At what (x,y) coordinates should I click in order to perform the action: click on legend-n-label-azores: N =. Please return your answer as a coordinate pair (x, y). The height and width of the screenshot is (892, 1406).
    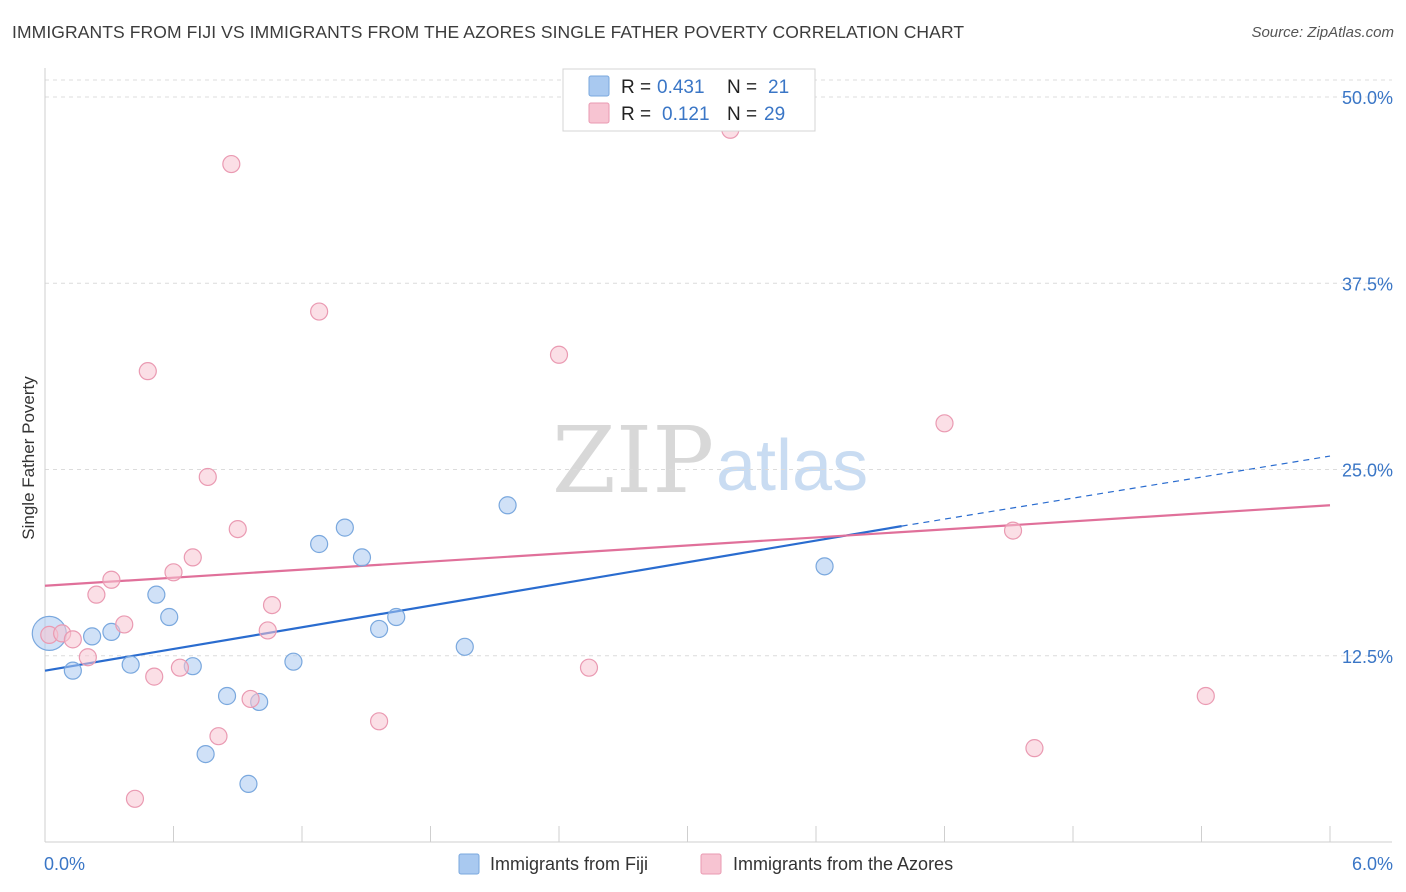
    Looking at the image, I should click on (742, 114).